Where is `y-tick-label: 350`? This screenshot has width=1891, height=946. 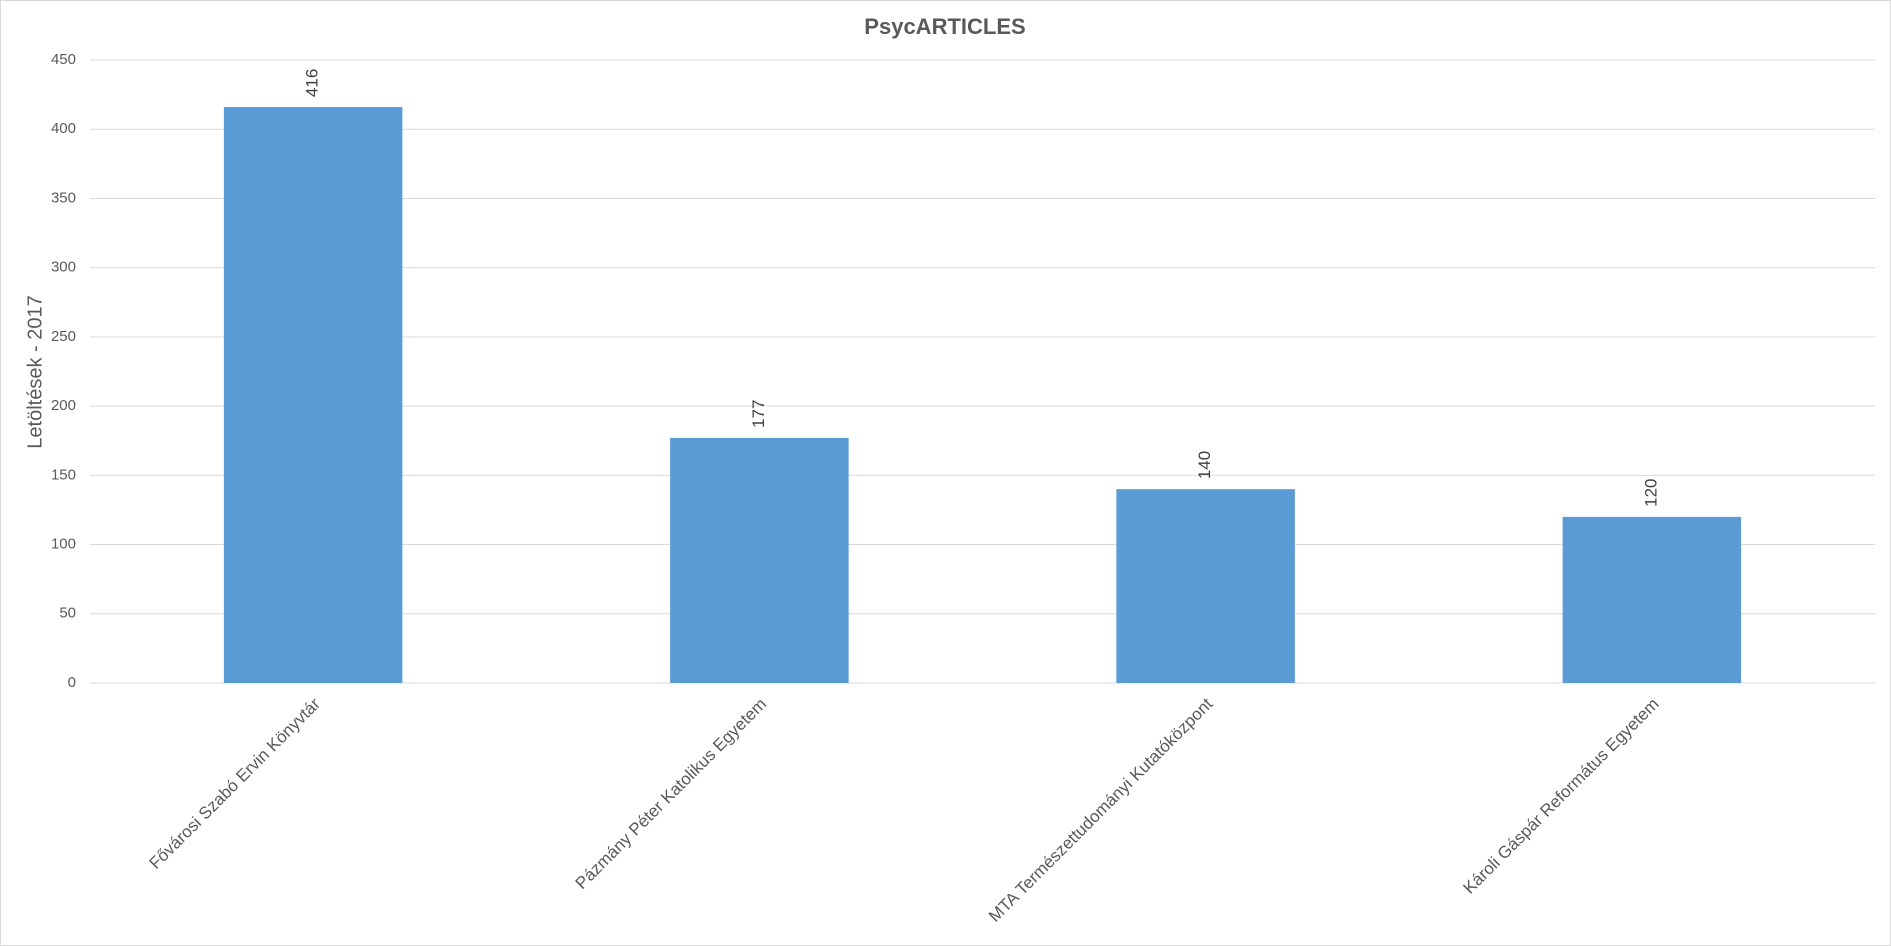
y-tick-label: 350 is located at coordinates (63, 197).